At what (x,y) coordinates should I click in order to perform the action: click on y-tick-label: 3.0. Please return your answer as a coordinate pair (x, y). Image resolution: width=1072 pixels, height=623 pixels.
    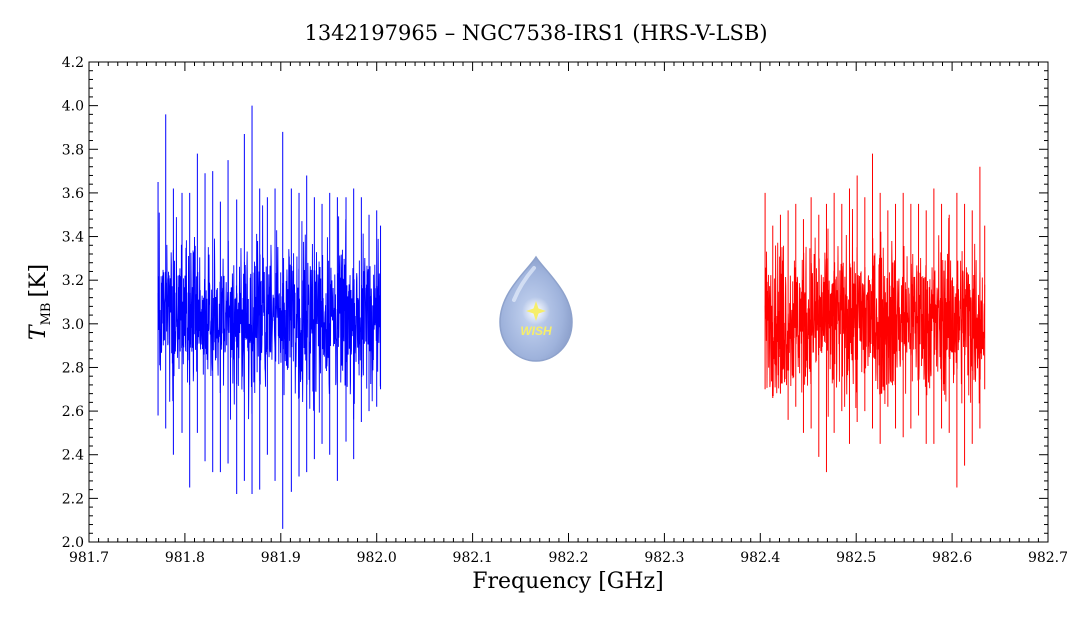
    Looking at the image, I should click on (73, 325).